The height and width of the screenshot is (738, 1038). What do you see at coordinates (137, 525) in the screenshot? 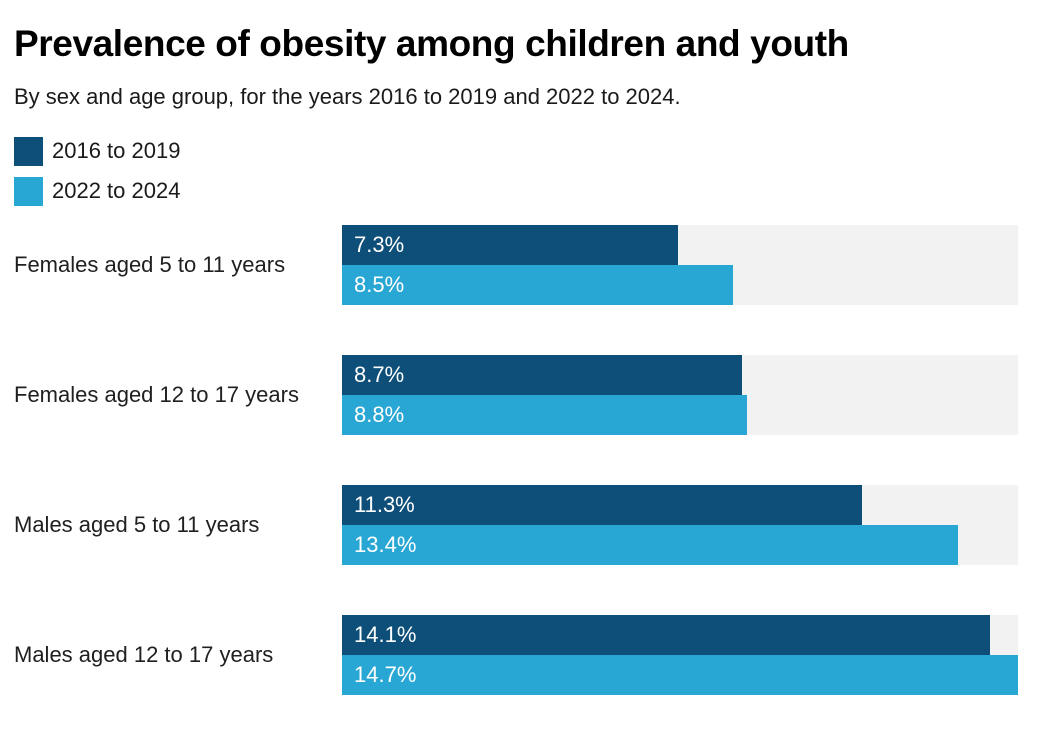
I see `category-label: Males aged 5 to 11 years` at bounding box center [137, 525].